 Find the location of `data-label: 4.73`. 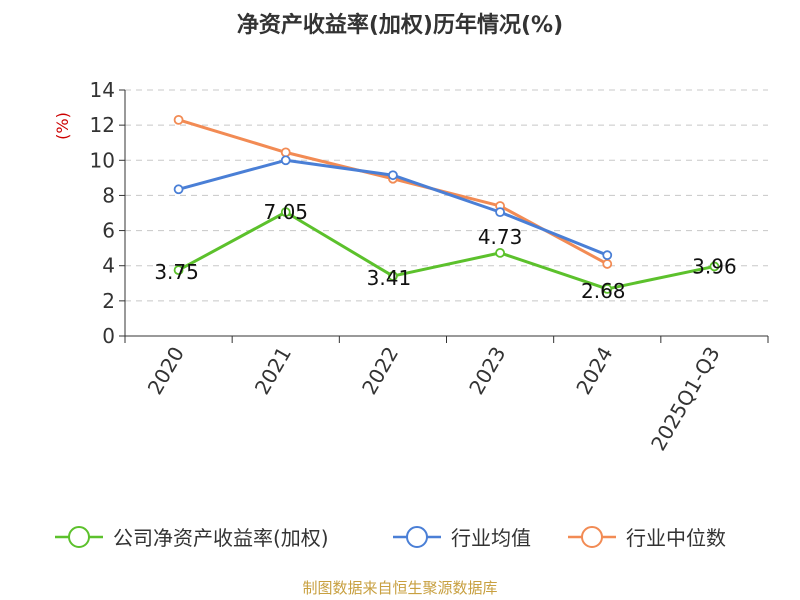

data-label: 4.73 is located at coordinates (500, 237).